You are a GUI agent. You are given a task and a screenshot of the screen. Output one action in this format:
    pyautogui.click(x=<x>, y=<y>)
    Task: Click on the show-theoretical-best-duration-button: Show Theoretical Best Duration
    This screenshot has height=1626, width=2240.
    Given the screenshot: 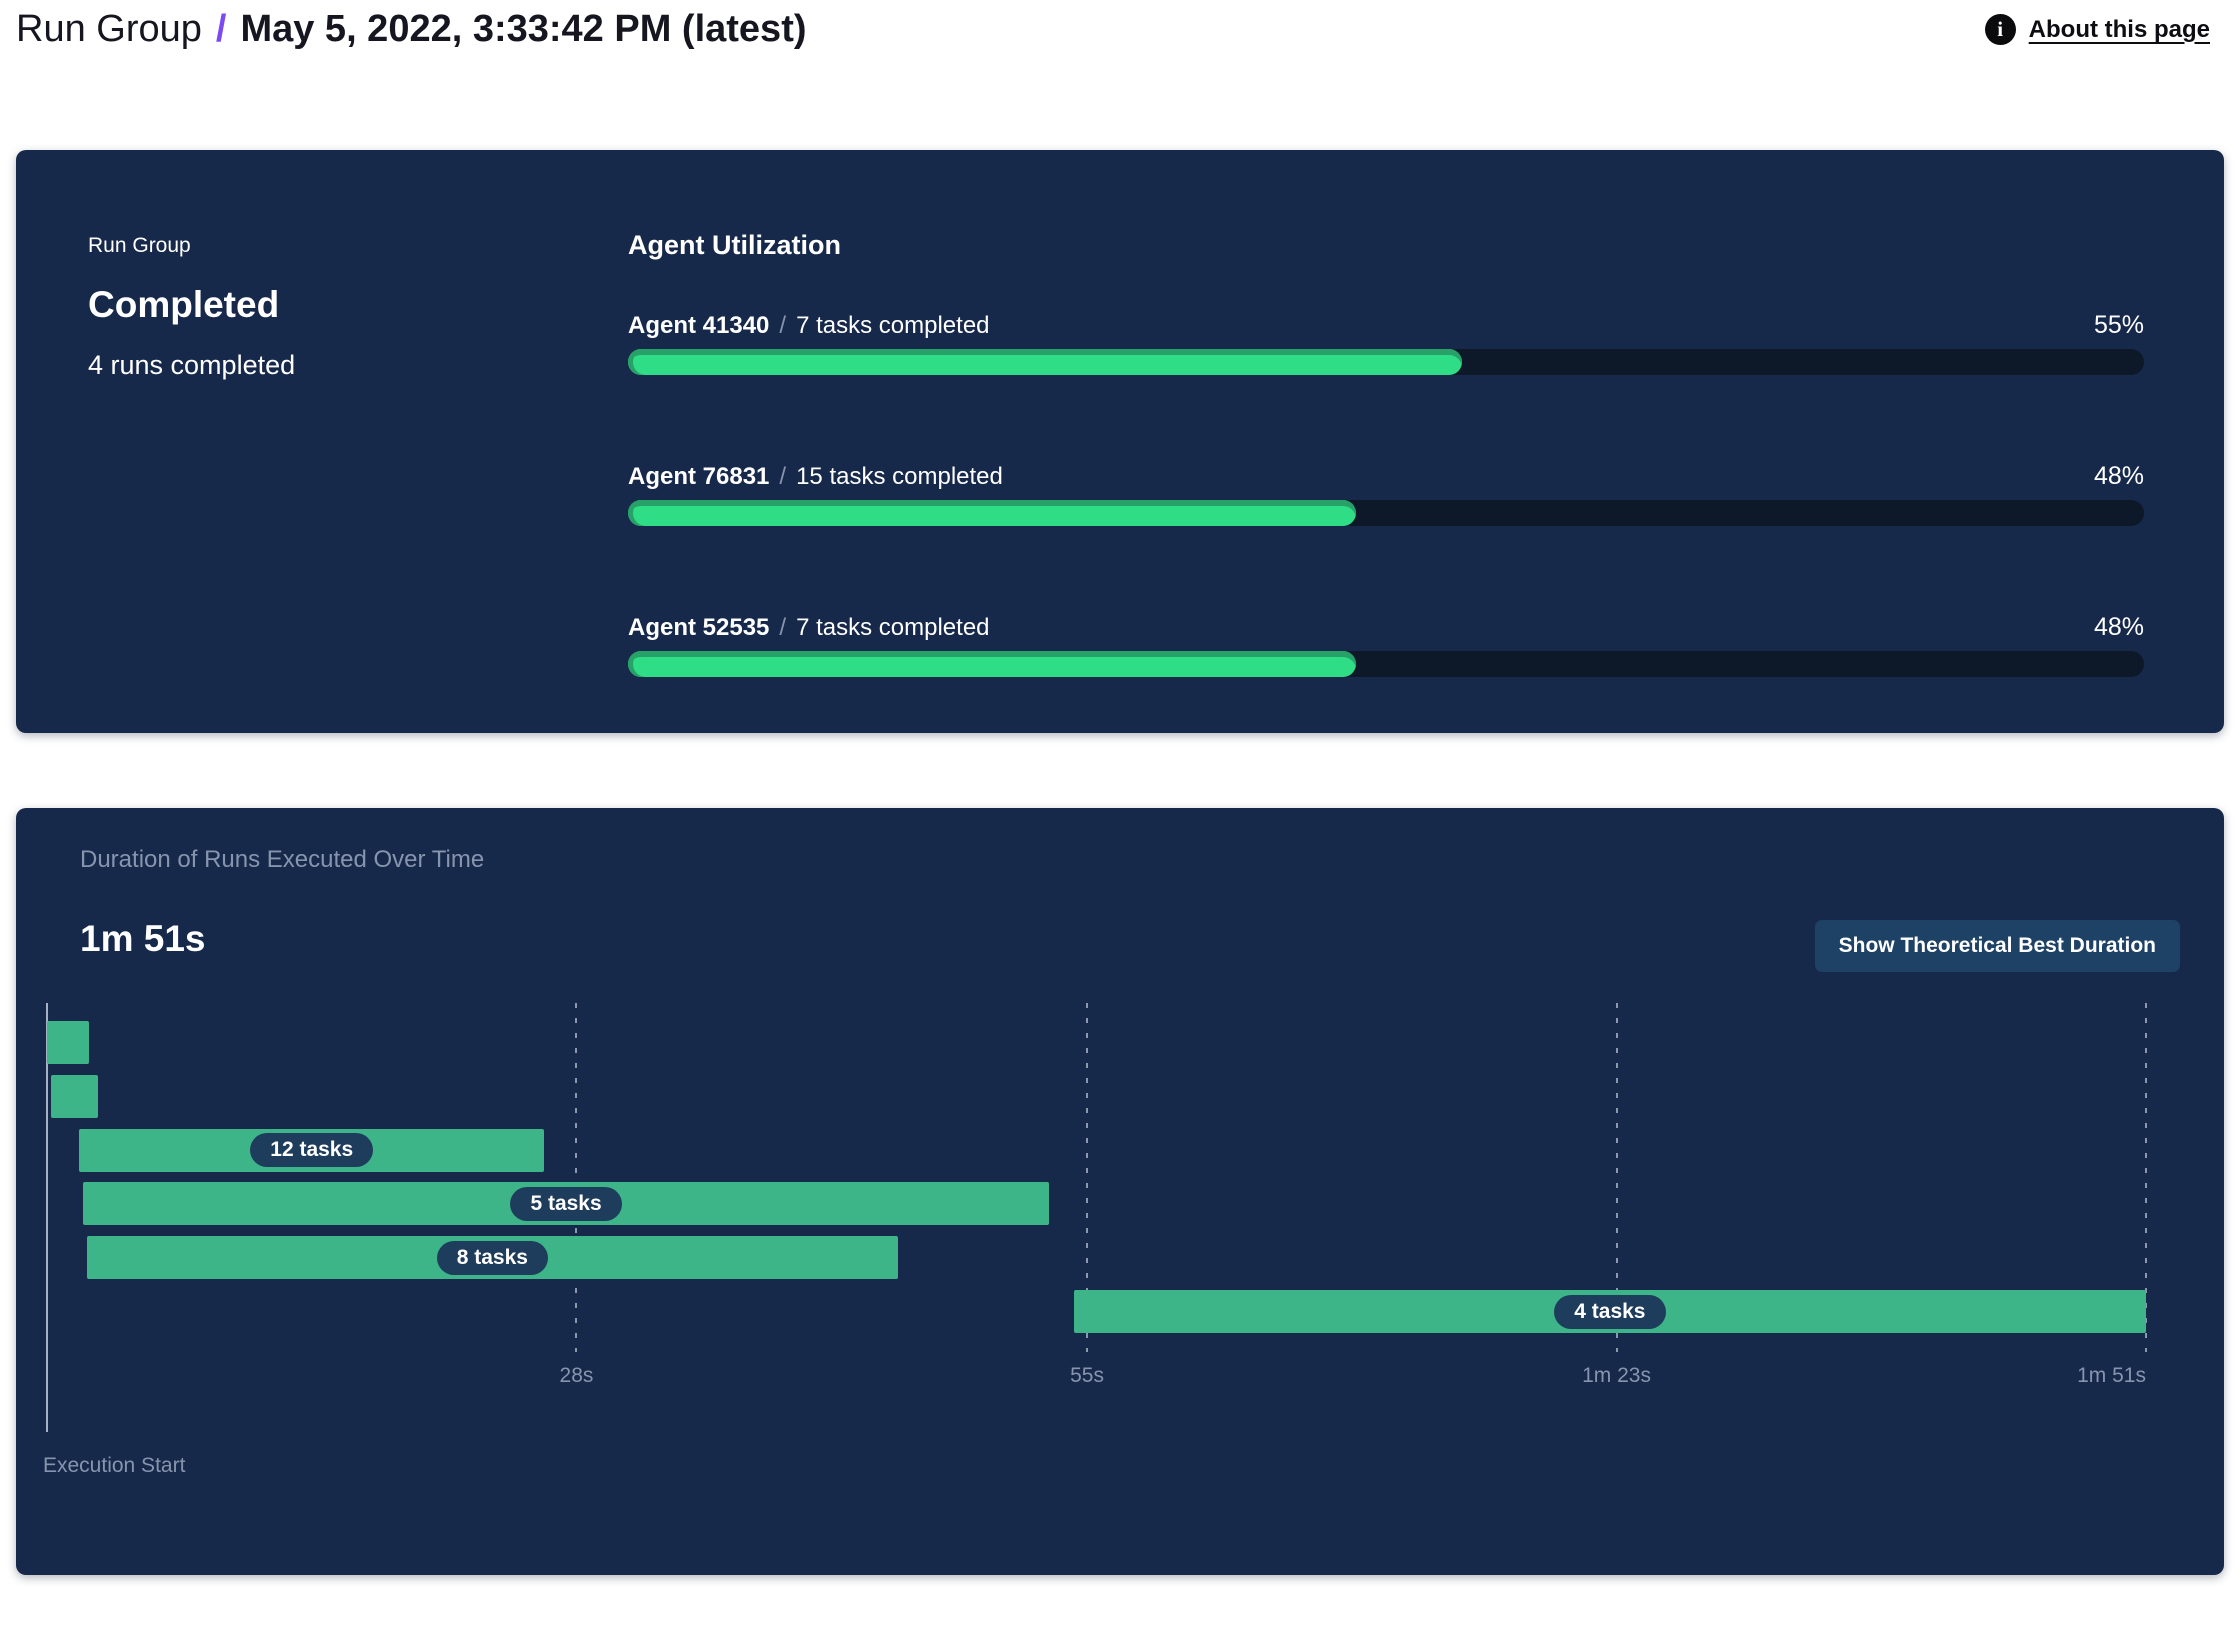 What is the action you would take?
    pyautogui.click(x=1997, y=946)
    